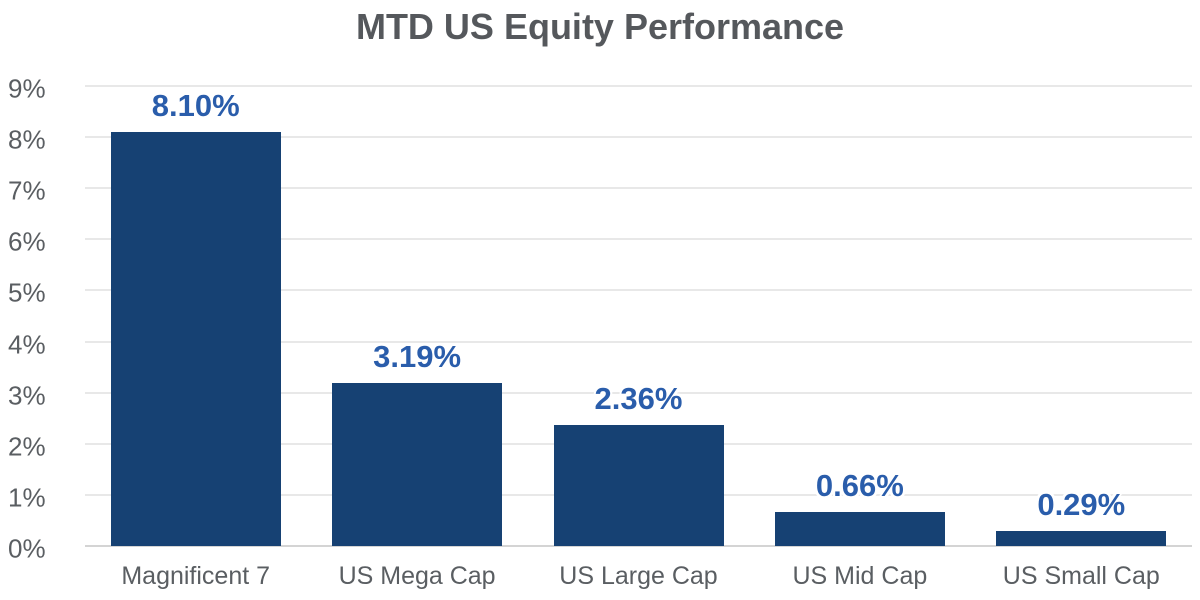 Image resolution: width=1200 pixels, height=600 pixels. Describe the element at coordinates (1081, 576) in the screenshot. I see `x-category-label: US Small Cap` at that location.